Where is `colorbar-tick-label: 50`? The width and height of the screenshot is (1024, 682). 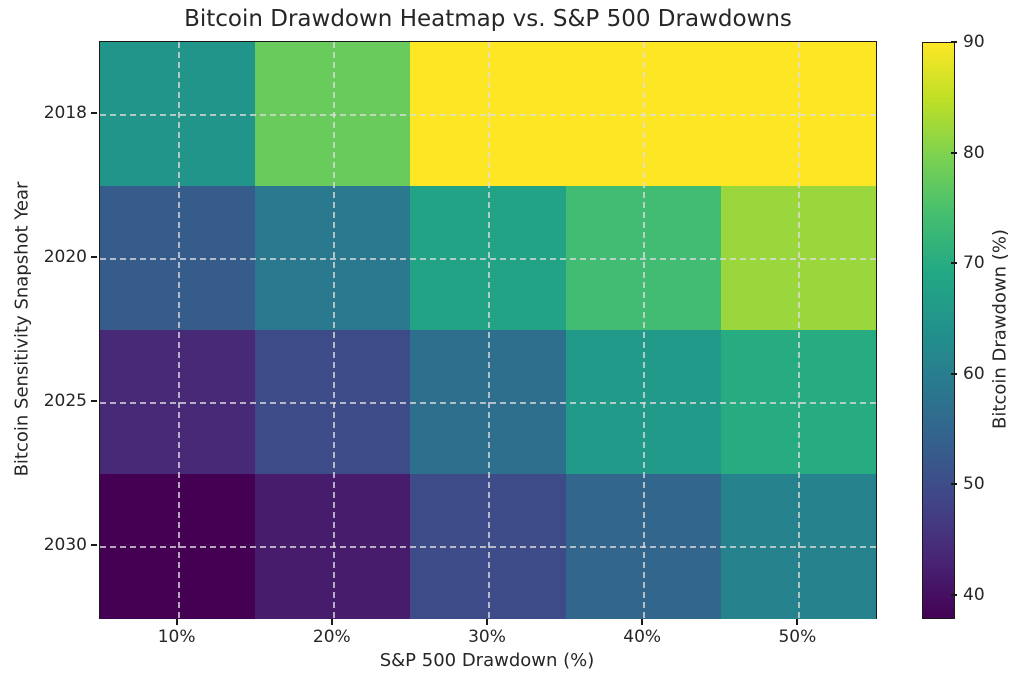
colorbar-tick-label: 50 is located at coordinates (974, 484).